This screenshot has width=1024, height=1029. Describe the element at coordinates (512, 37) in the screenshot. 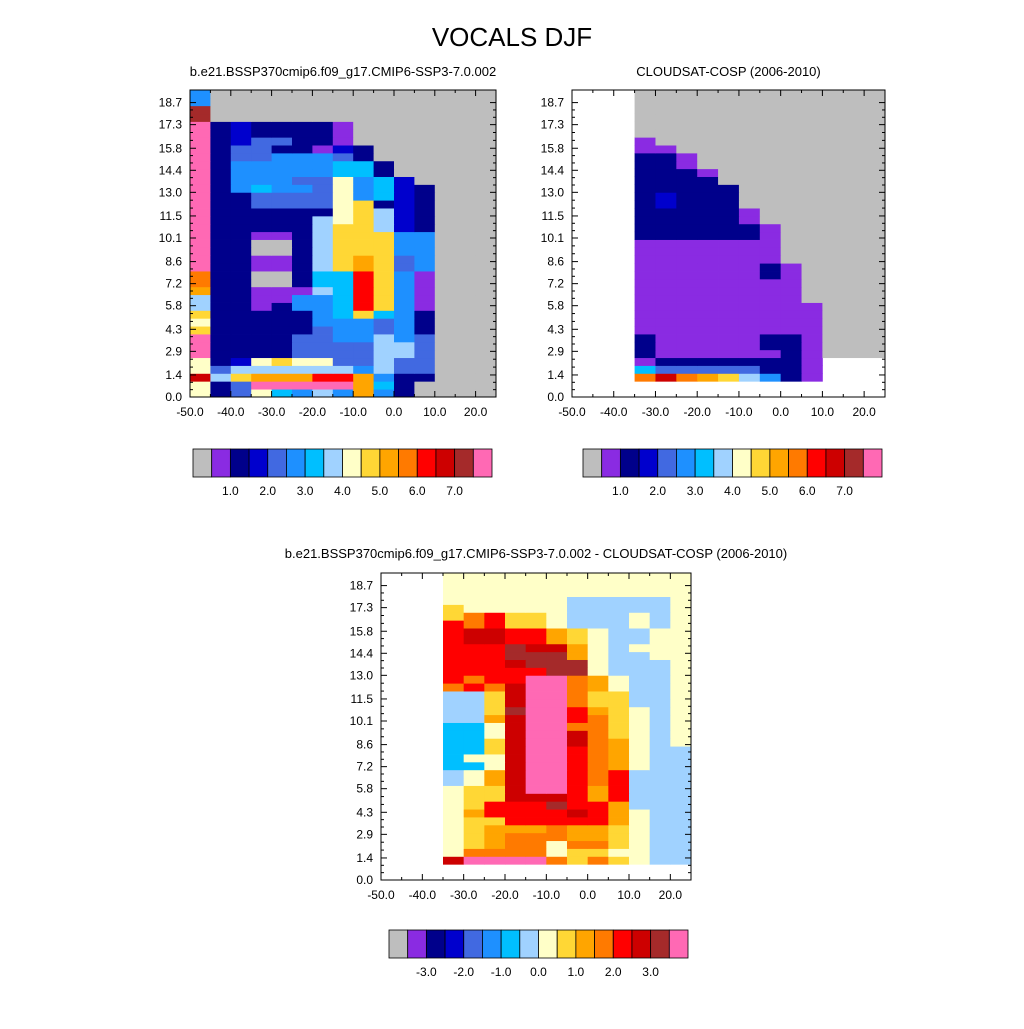

I see `main-title: VOCALS DJF` at that location.